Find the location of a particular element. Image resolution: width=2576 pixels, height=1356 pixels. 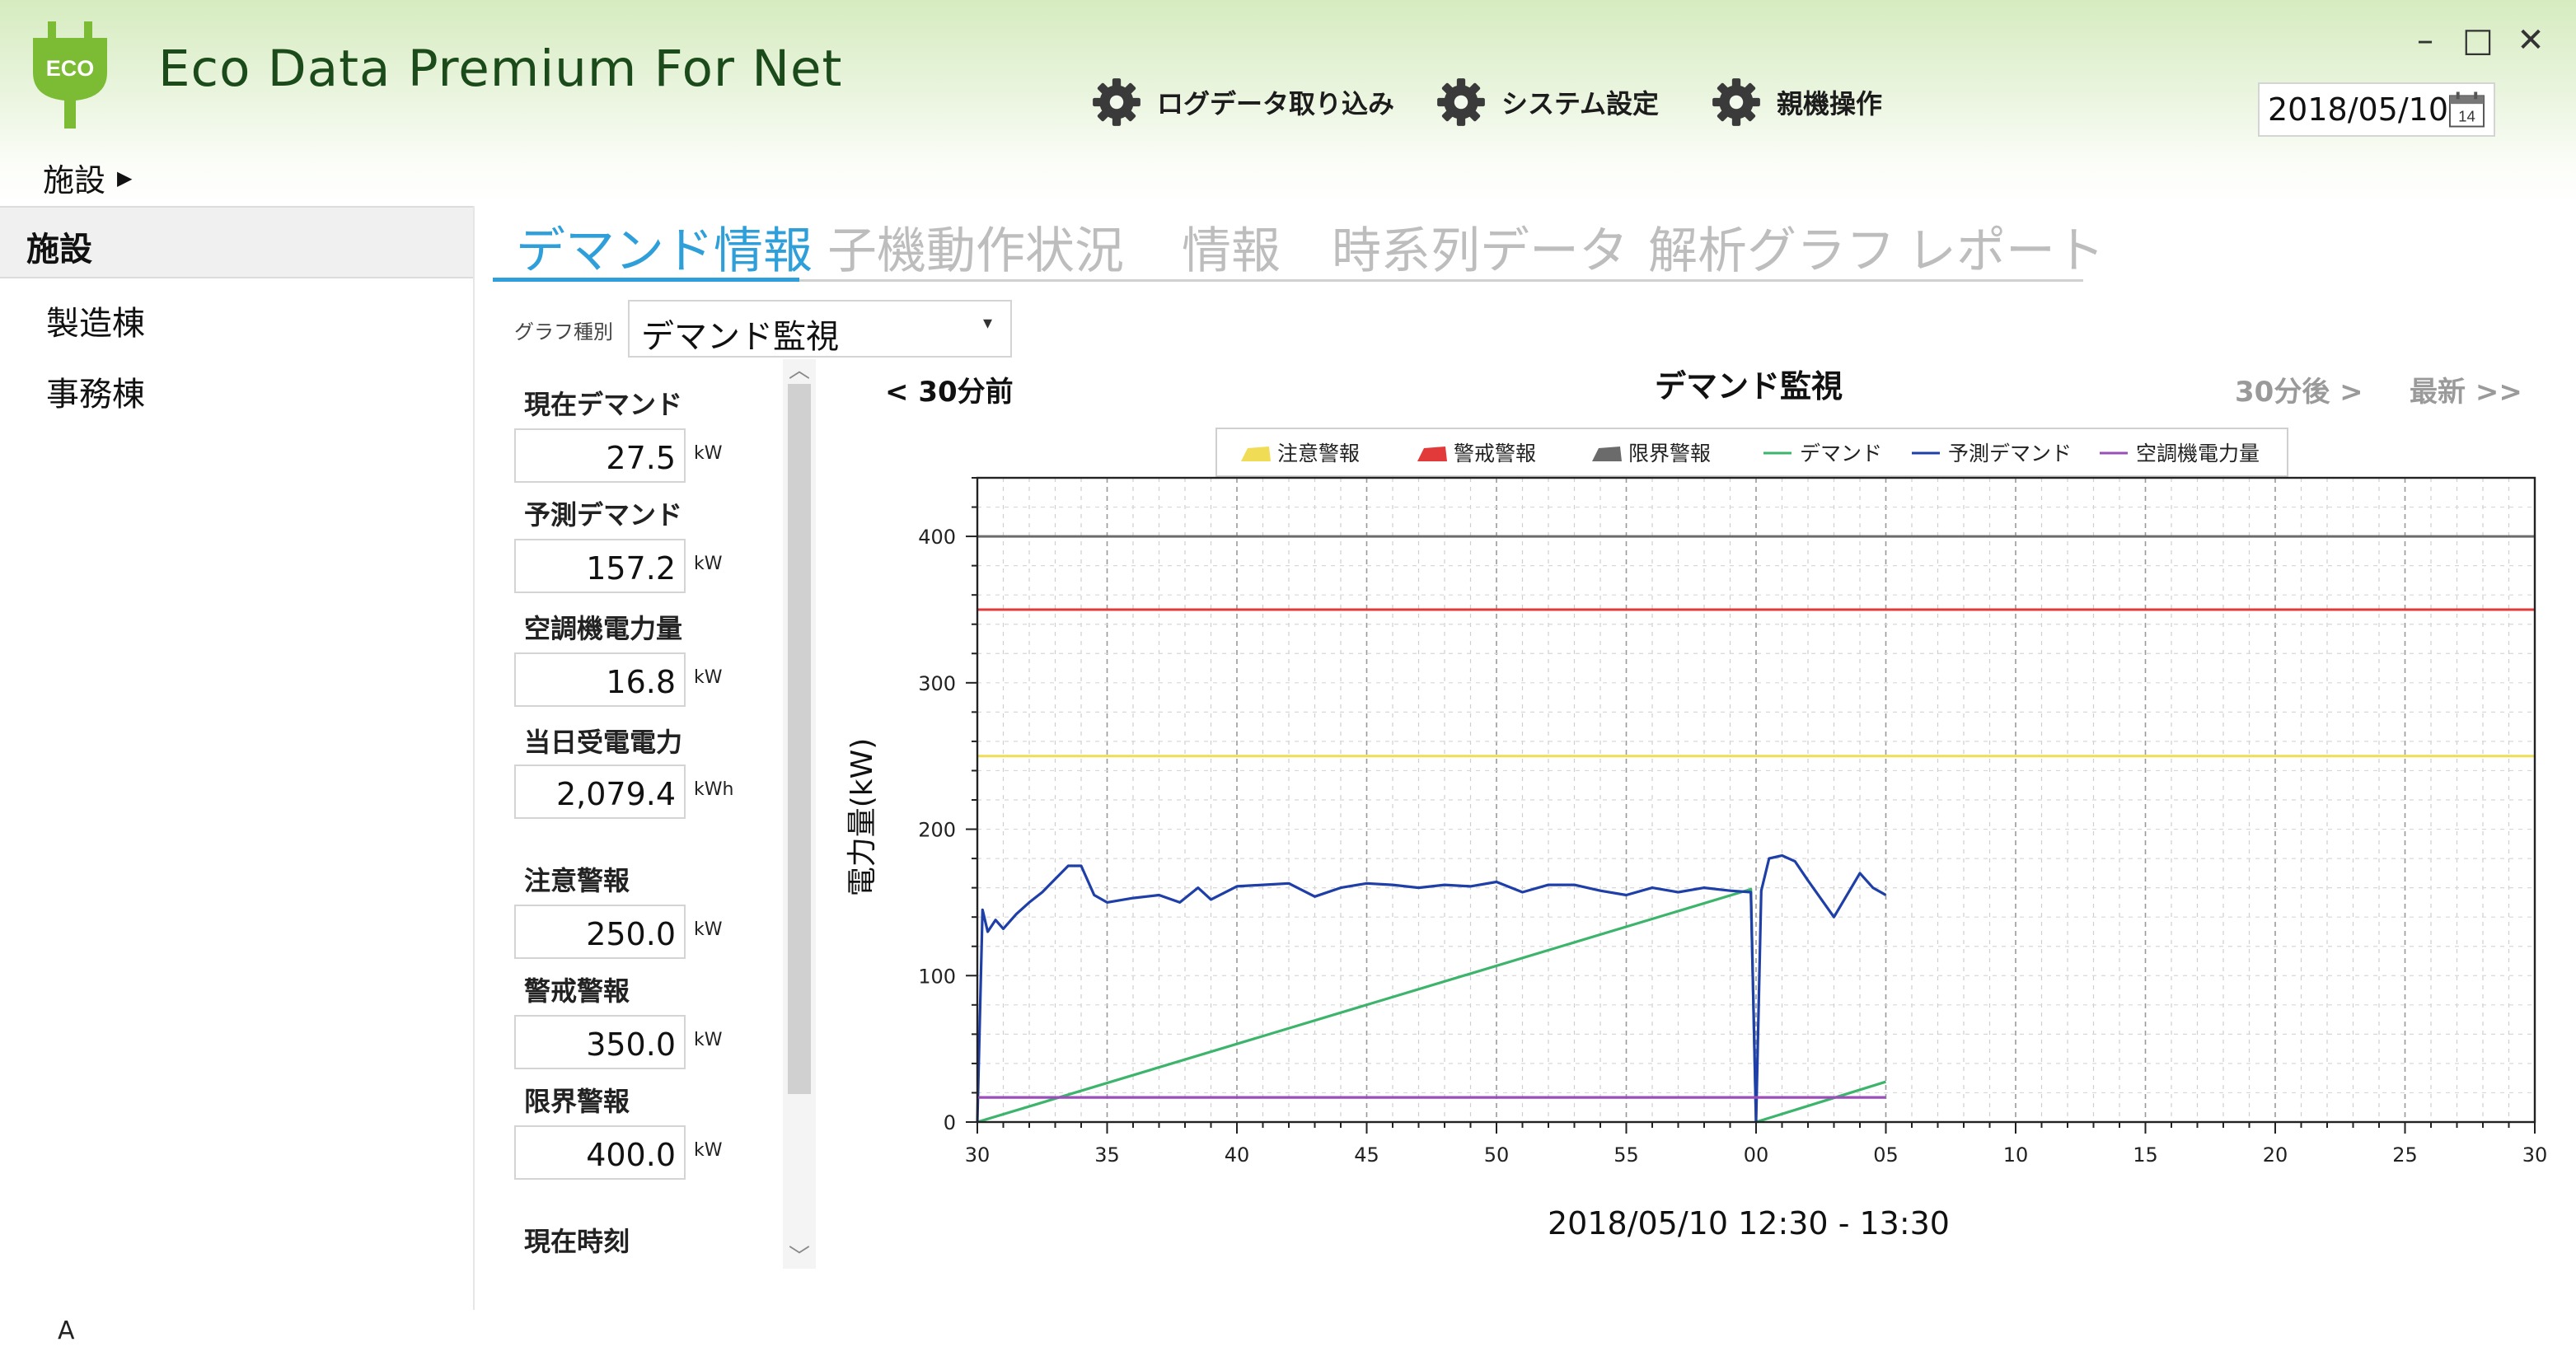

ac-power-label: 空調機電力量 is located at coordinates (603, 628).